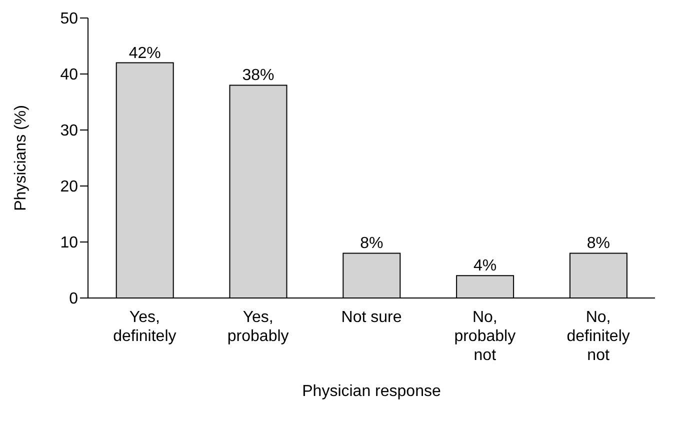 The width and height of the screenshot is (683, 423). Describe the element at coordinates (69, 75) in the screenshot. I see `y-tick-label: 40` at that location.